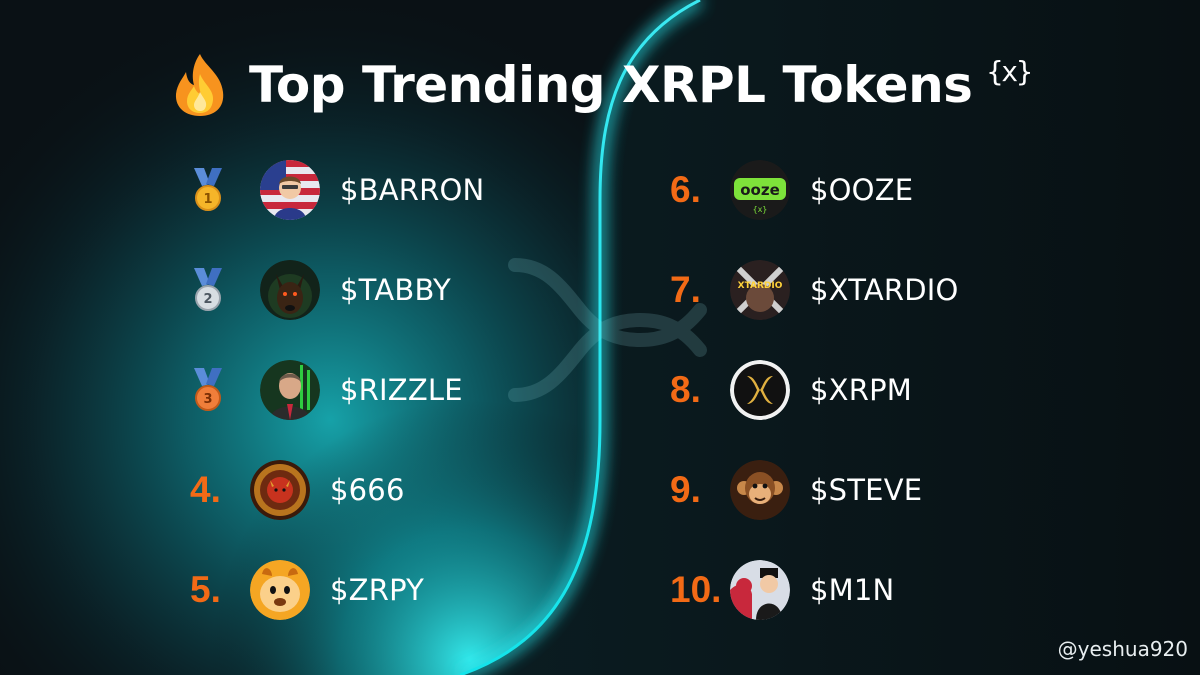 This screenshot has height=675, width=1200. Describe the element at coordinates (290, 390) in the screenshot. I see `rizzle-avatar` at that location.